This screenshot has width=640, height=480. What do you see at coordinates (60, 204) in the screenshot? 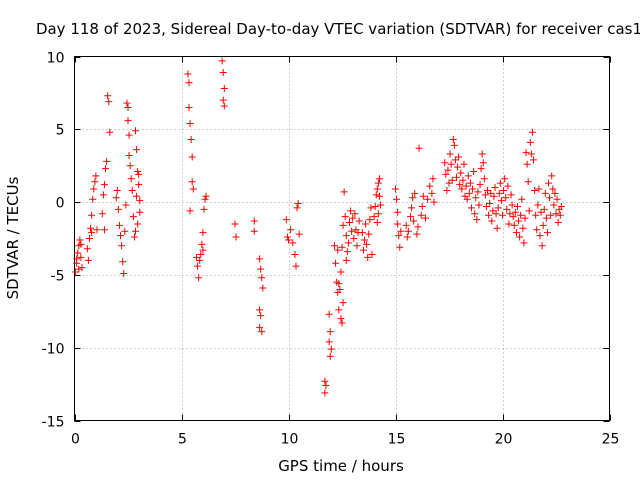
I see `y-tick-label: 0` at bounding box center [60, 204].